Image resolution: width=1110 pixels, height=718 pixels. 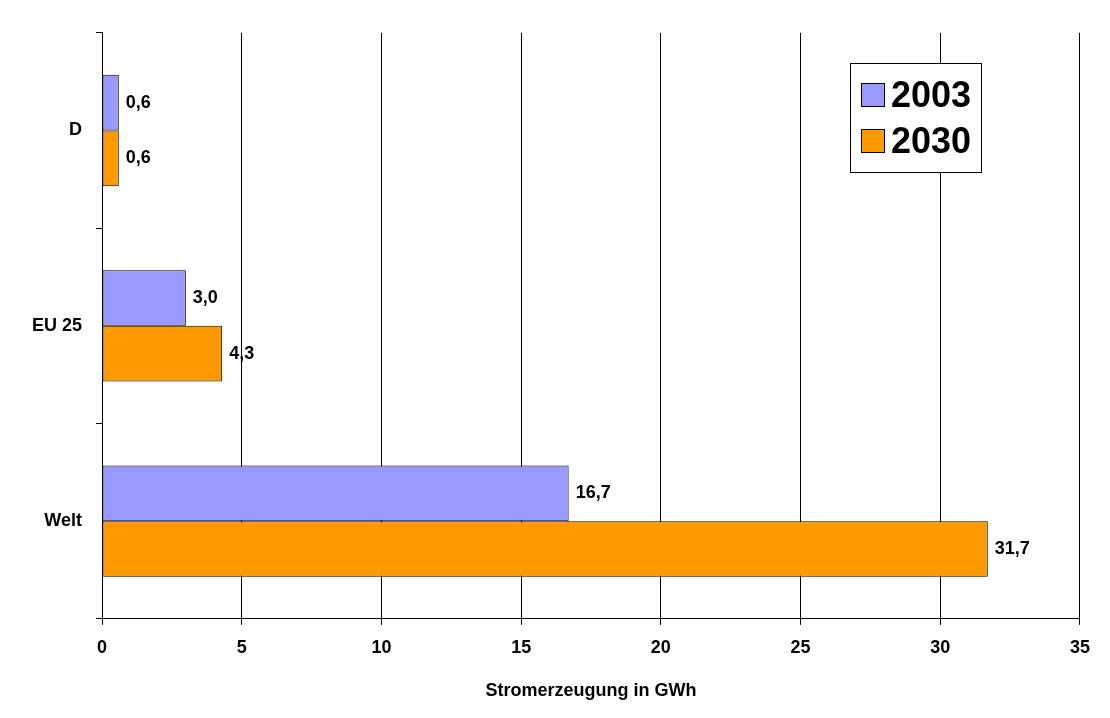 I want to click on x-tick-label: 35, so click(x=1079, y=646).